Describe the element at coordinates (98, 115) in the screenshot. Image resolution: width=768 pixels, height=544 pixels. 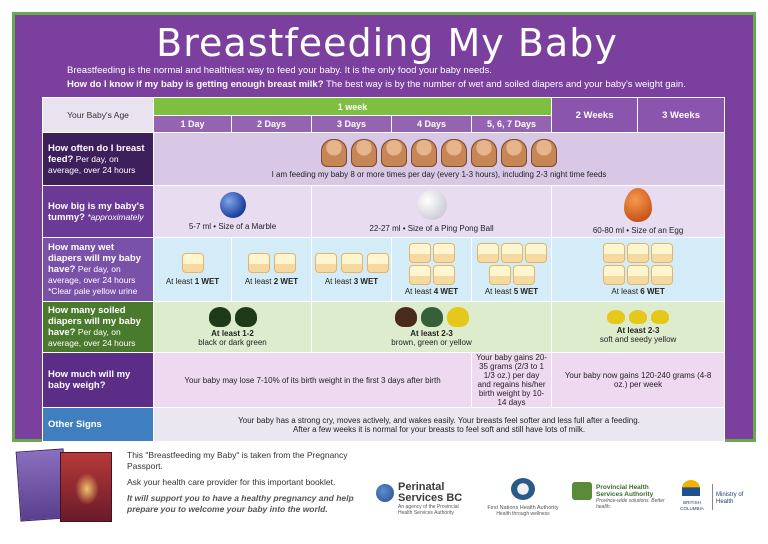
I see `header-age: Your Baby's Age` at that location.